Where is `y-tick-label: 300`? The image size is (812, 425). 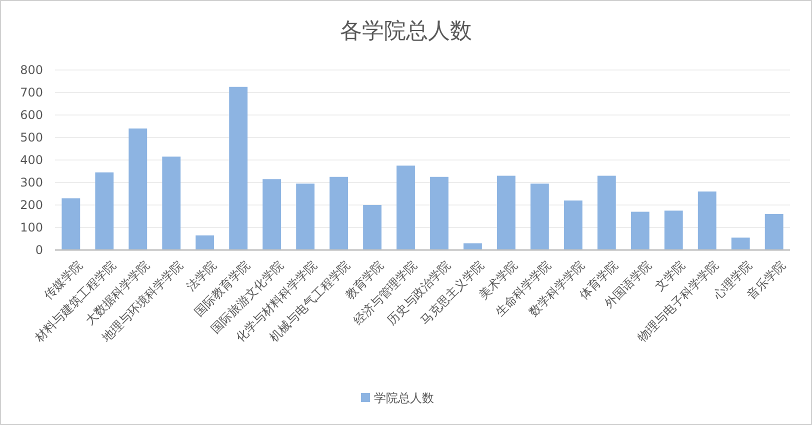
y-tick-label: 300 is located at coordinates (31, 183).